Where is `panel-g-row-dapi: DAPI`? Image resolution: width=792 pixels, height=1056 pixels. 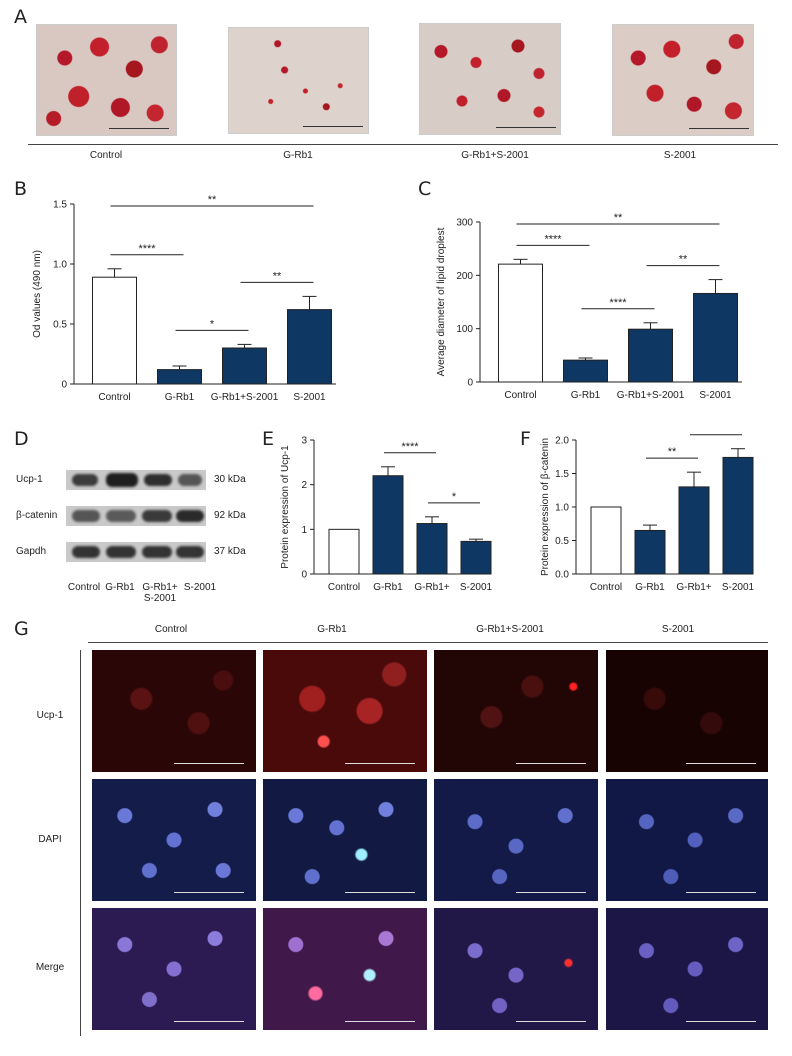 panel-g-row-dapi: DAPI is located at coordinates (50, 839).